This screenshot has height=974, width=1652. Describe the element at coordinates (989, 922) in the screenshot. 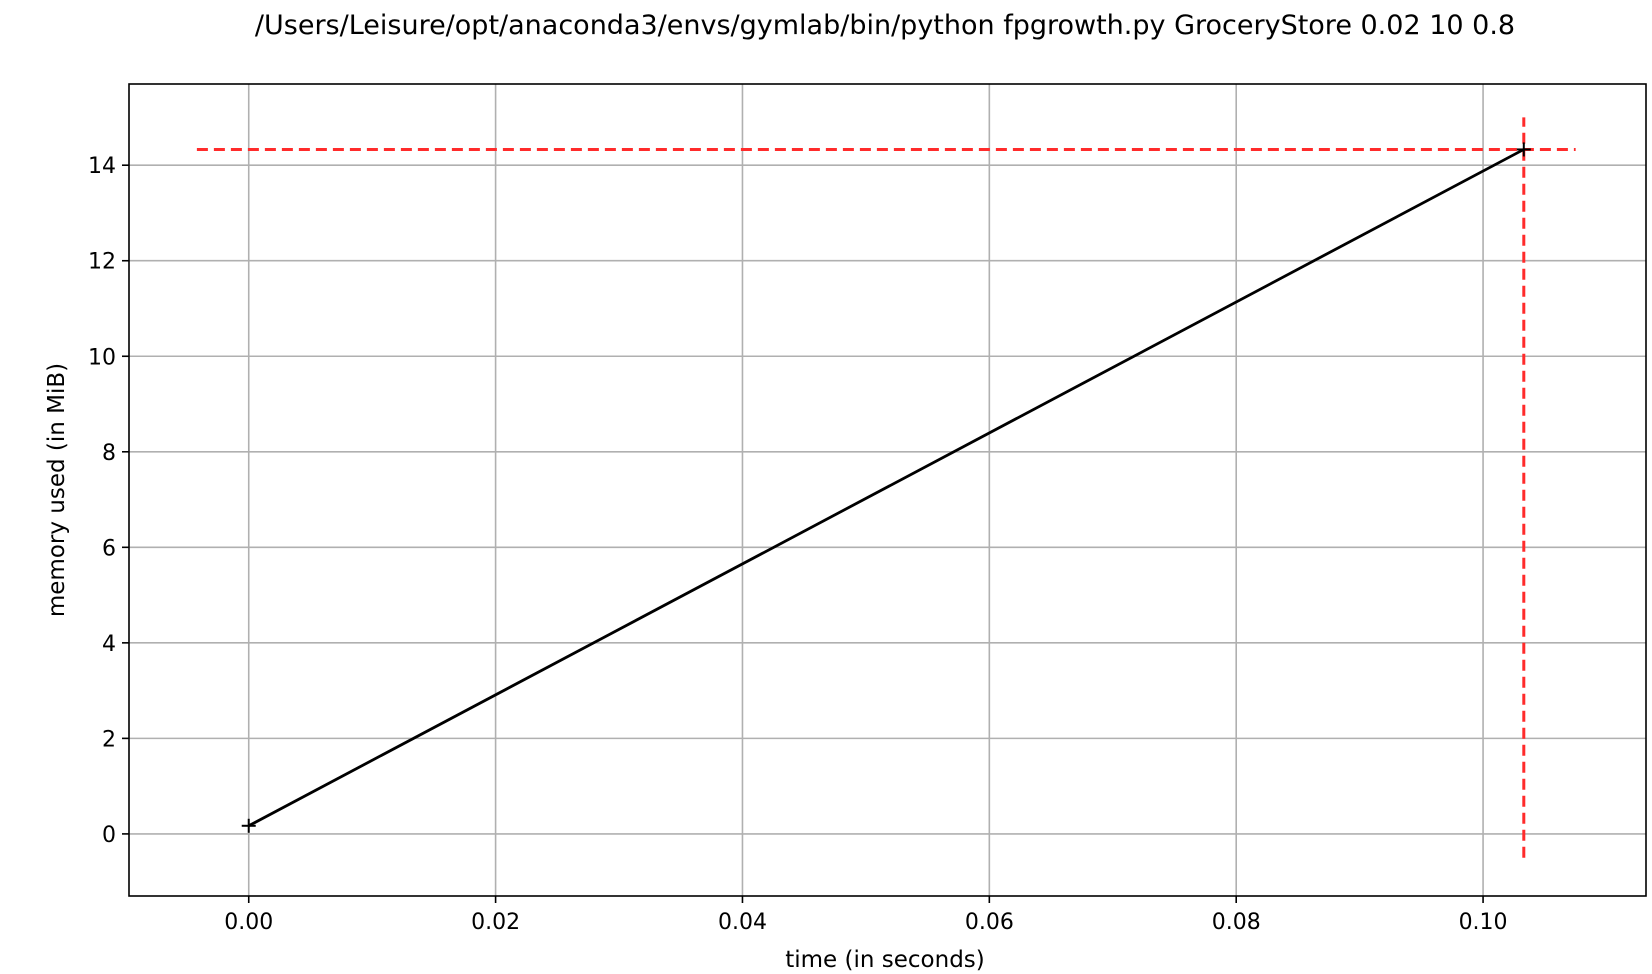

I see `x-tick-label: 0.06` at that location.